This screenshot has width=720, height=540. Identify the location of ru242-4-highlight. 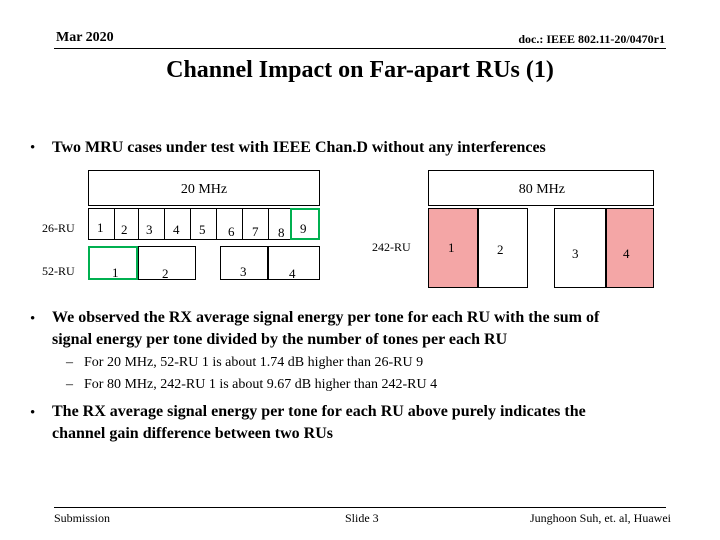
(630, 248).